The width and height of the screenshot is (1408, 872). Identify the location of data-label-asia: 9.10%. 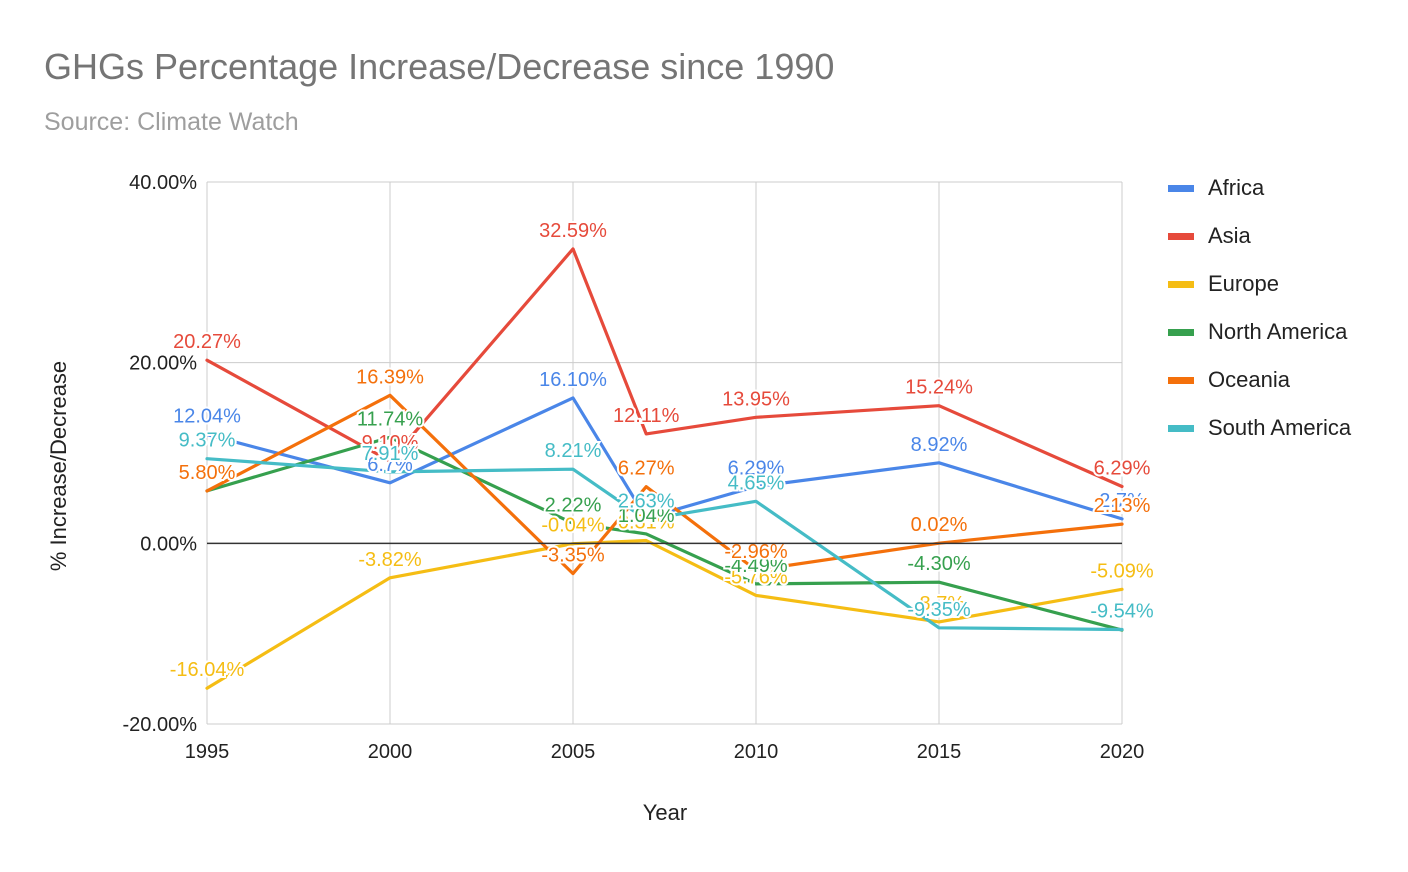
(390, 443).